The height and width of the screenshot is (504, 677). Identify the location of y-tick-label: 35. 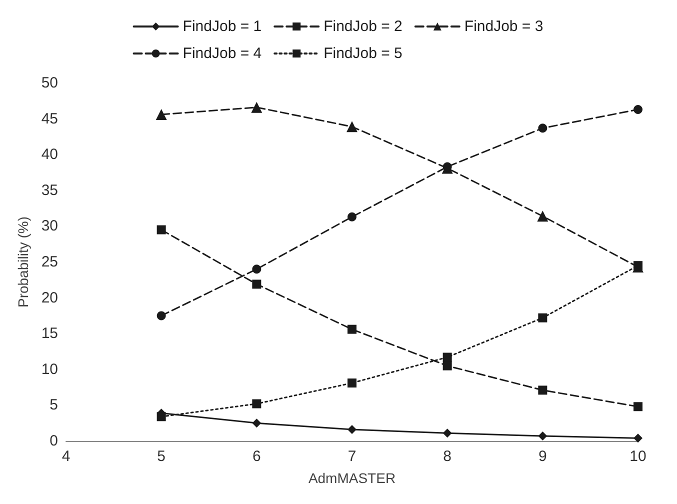
(49, 190).